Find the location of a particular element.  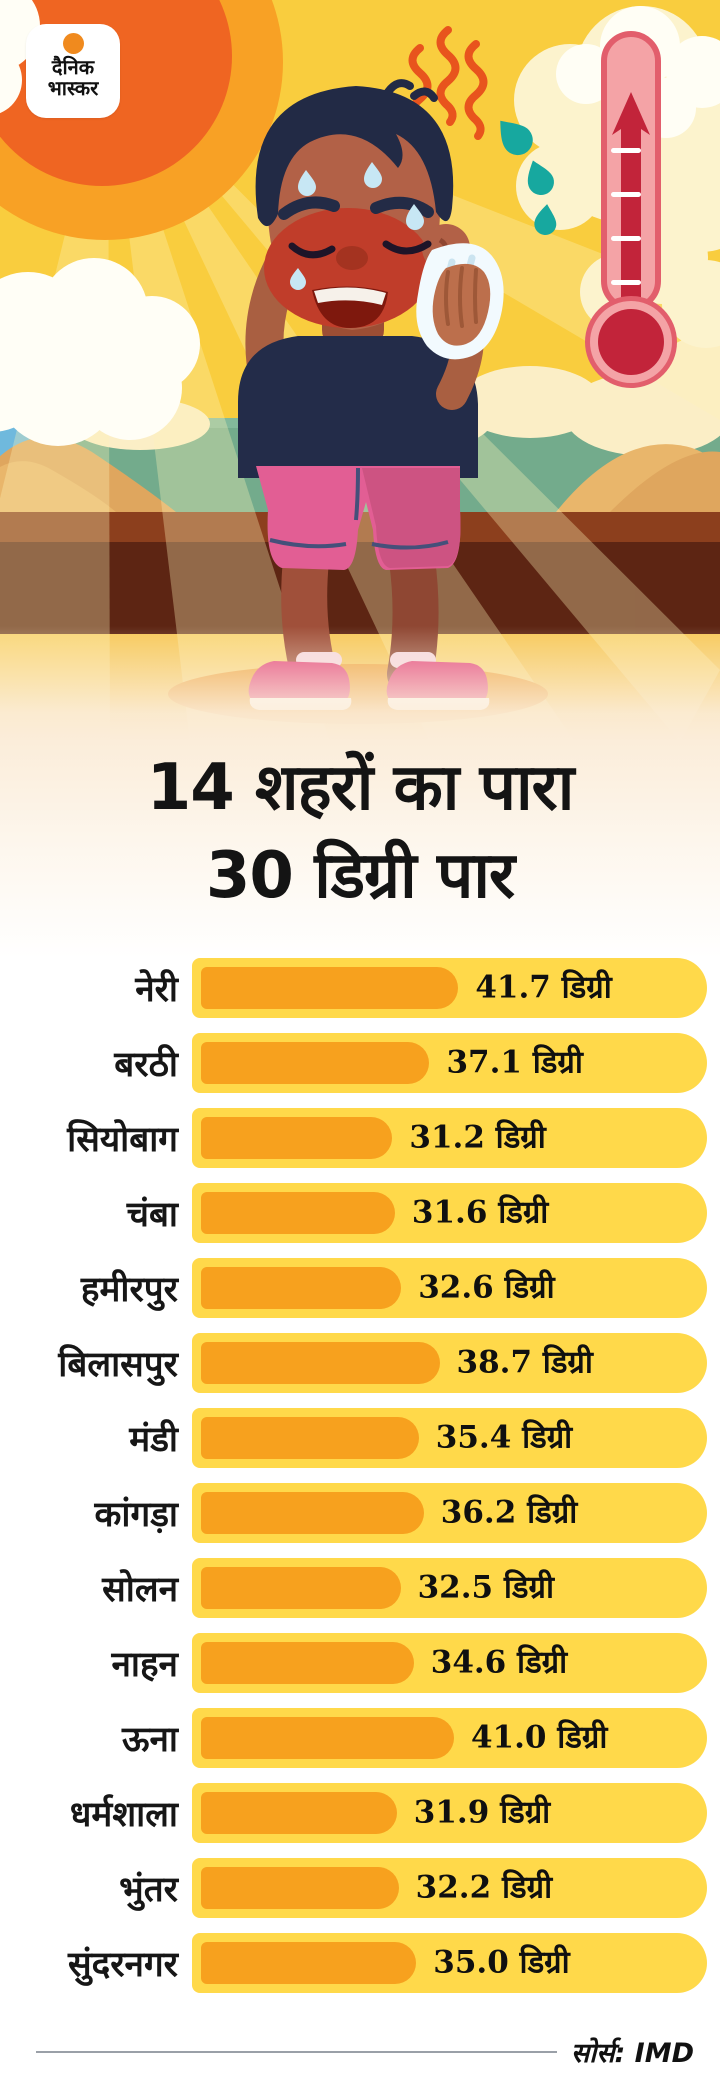

brand-name-line1: दैनिक is located at coordinates (73, 67).